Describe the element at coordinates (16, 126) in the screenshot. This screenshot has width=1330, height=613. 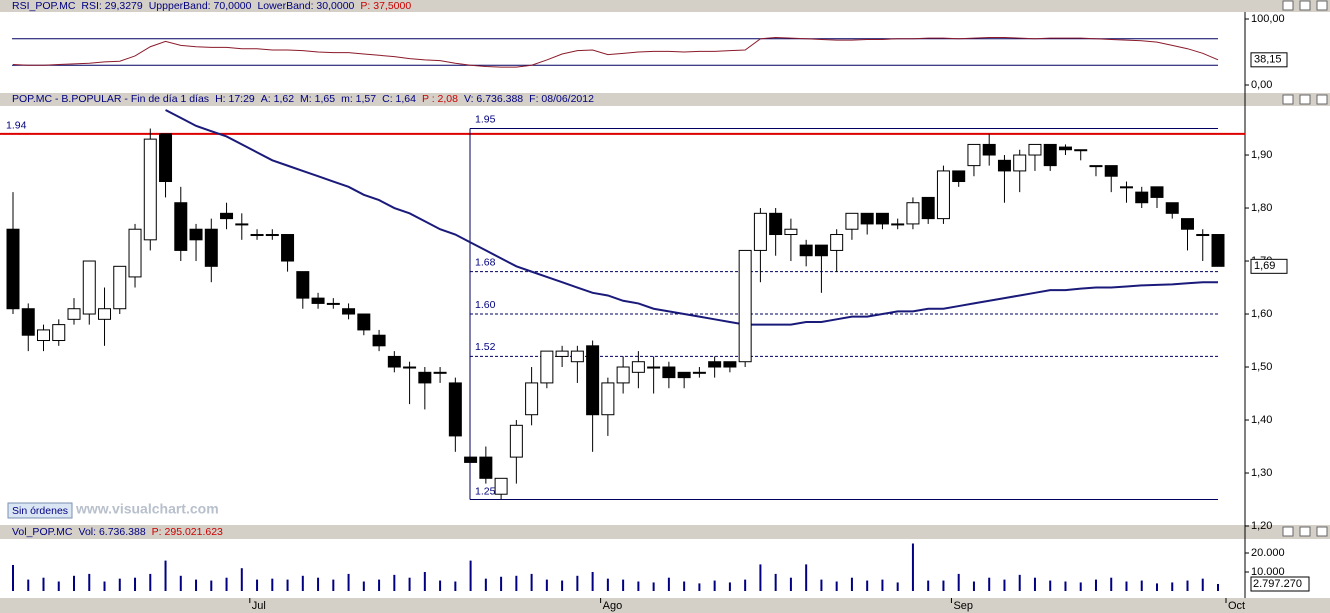
I see `resistance-label: 1.94` at that location.